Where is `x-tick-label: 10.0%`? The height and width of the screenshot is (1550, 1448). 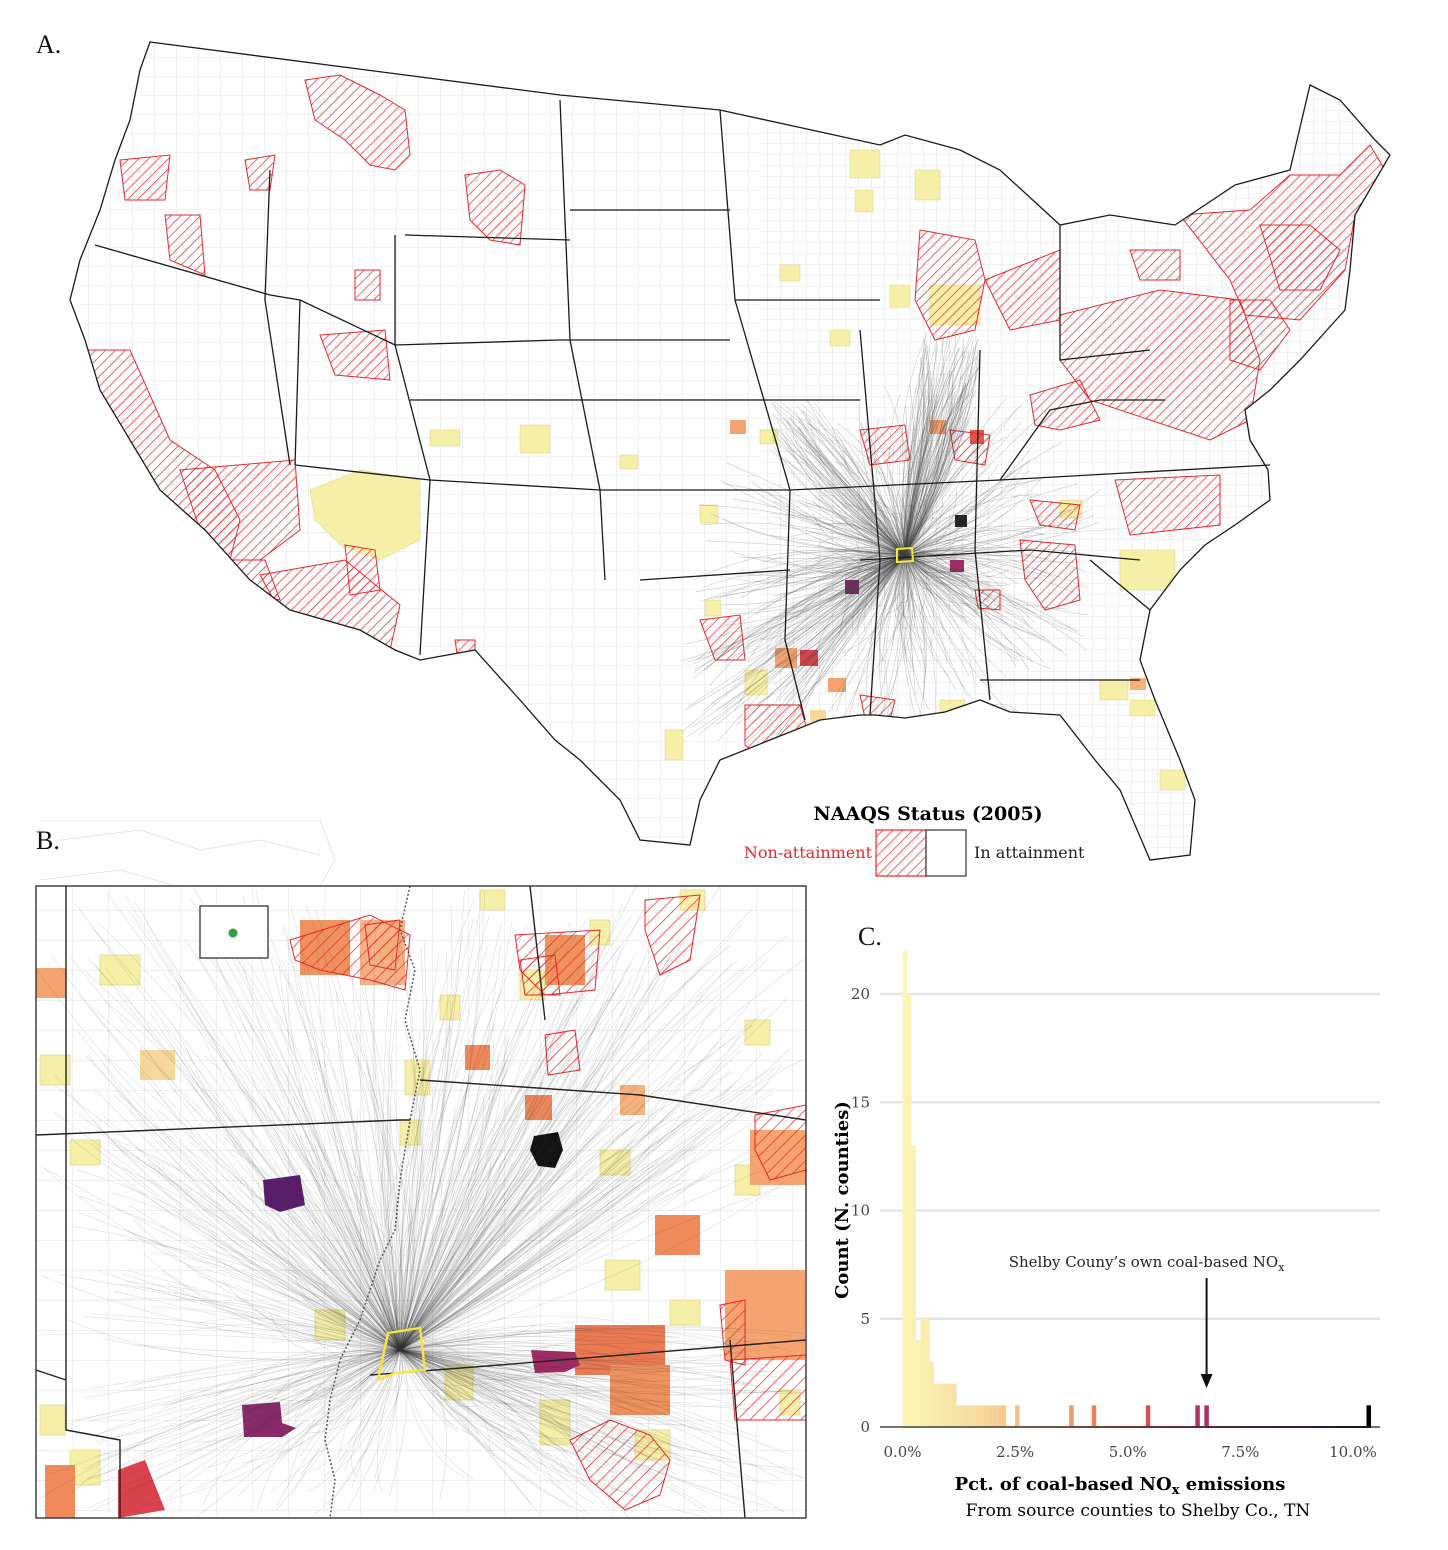 x-tick-label: 10.0% is located at coordinates (1353, 1452).